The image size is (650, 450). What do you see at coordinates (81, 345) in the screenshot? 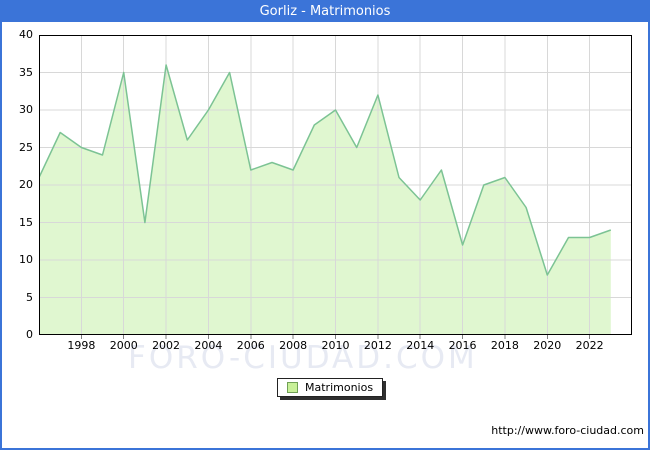
I see `x-tick-label: 1998` at bounding box center [81, 345].